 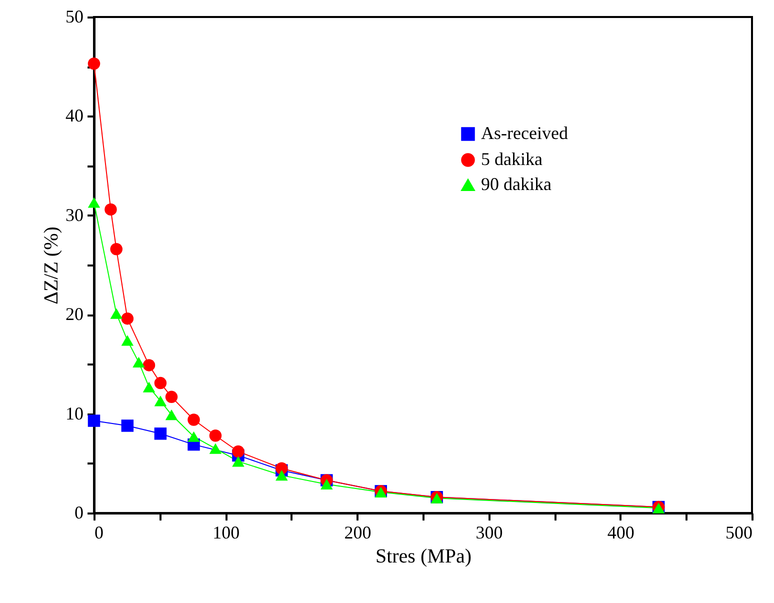 What do you see at coordinates (524, 133) in the screenshot?
I see `legend-label: As-received` at bounding box center [524, 133].